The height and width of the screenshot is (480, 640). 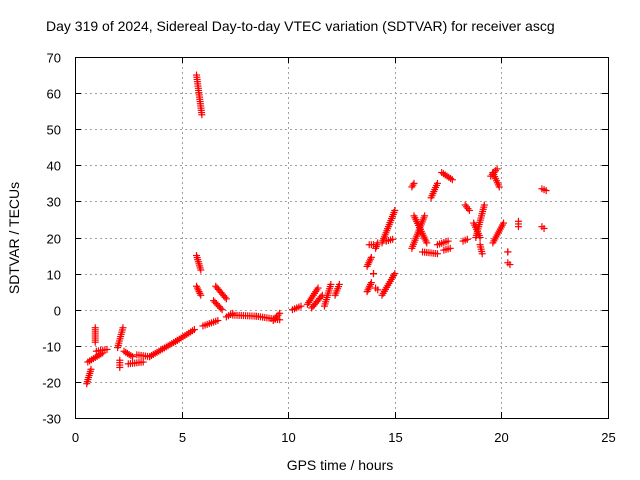 What do you see at coordinates (75, 437) in the screenshot?
I see `x-tick-label: 0` at bounding box center [75, 437].